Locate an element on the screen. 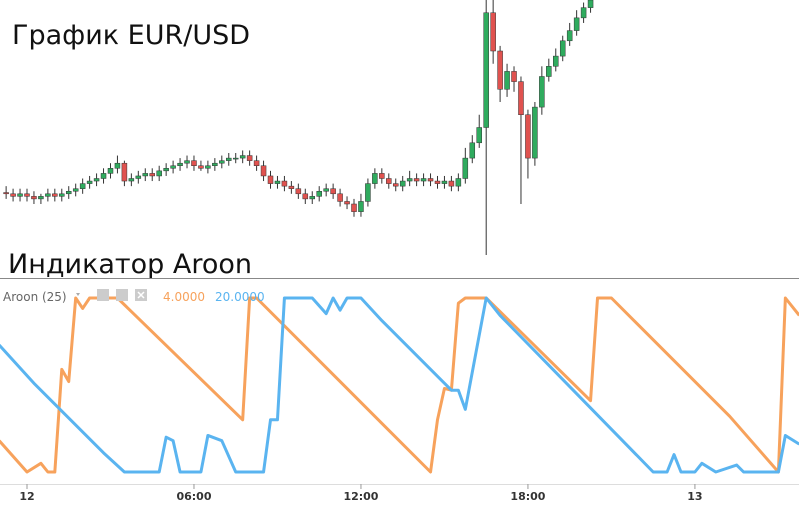 The image size is (799, 507). indicator-label: Aroon (25) is located at coordinates (35, 297).